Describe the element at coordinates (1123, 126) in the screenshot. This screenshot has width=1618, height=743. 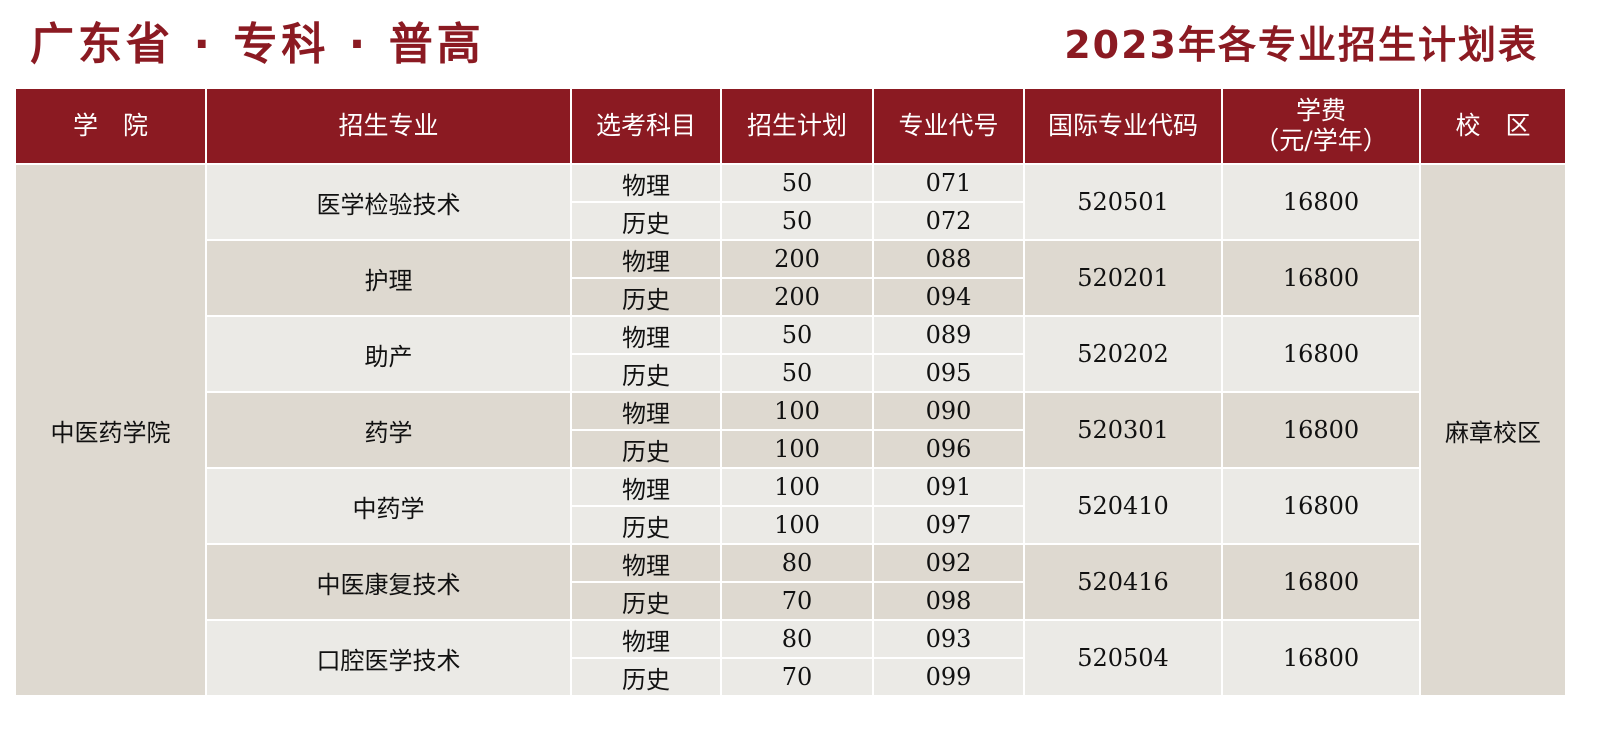
I see `column-header: 国际专业代码` at that location.